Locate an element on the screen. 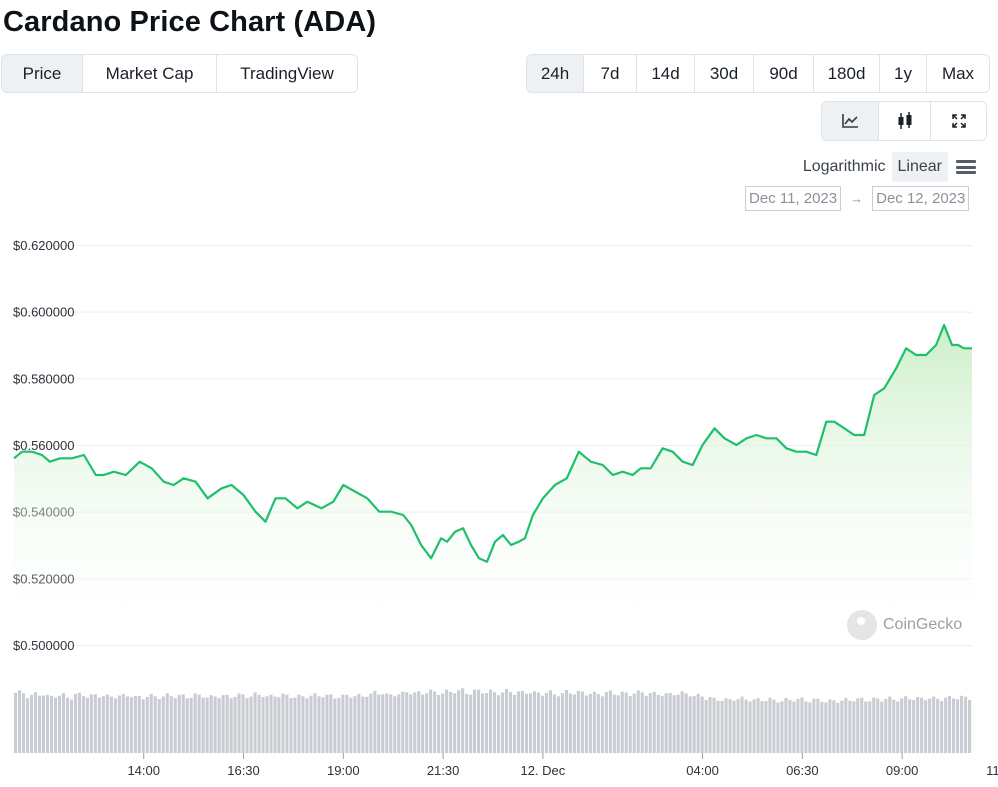  x-tick-label: 12. Dec is located at coordinates (542, 770).